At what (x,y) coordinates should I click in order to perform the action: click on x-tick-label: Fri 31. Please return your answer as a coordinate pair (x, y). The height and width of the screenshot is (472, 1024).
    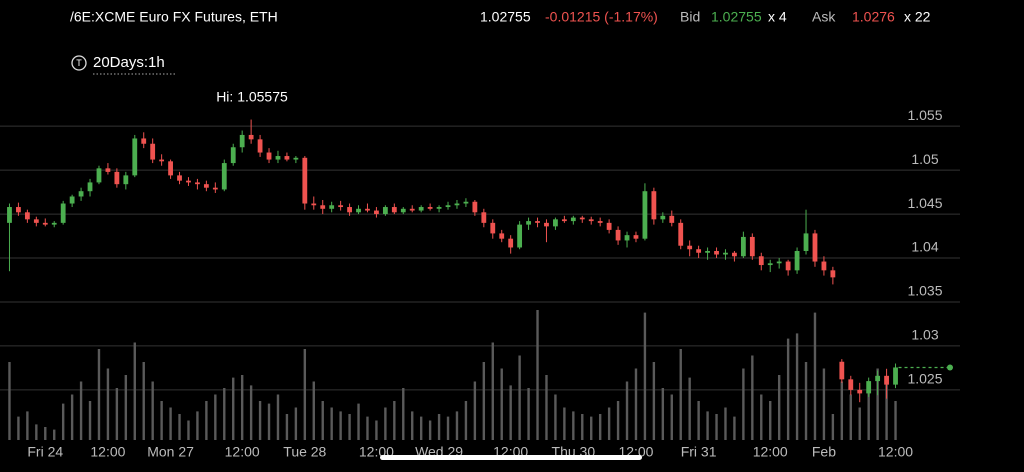
    Looking at the image, I should click on (699, 452).